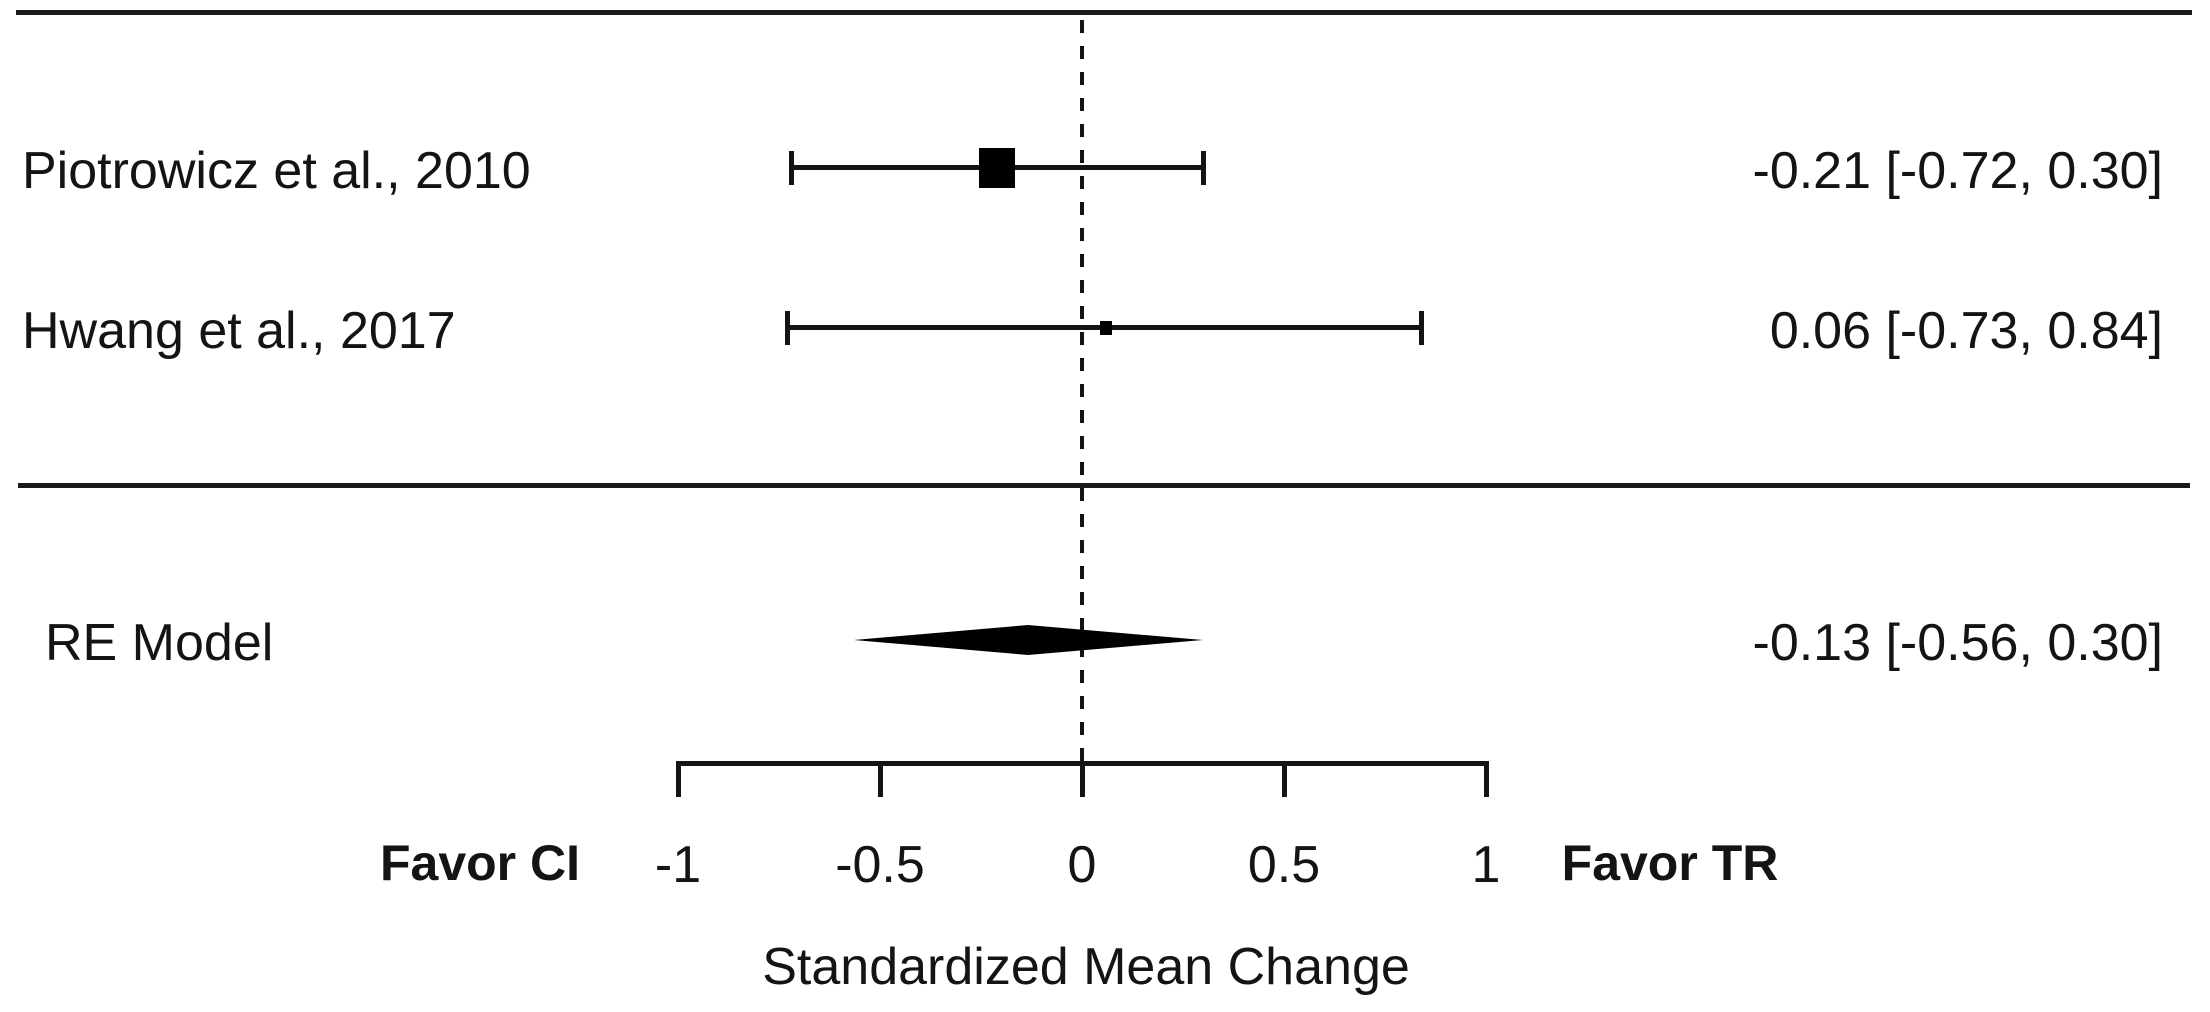 This screenshot has width=2210, height=1012. What do you see at coordinates (159, 643) in the screenshot?
I see `summary-label: RE Model` at bounding box center [159, 643].